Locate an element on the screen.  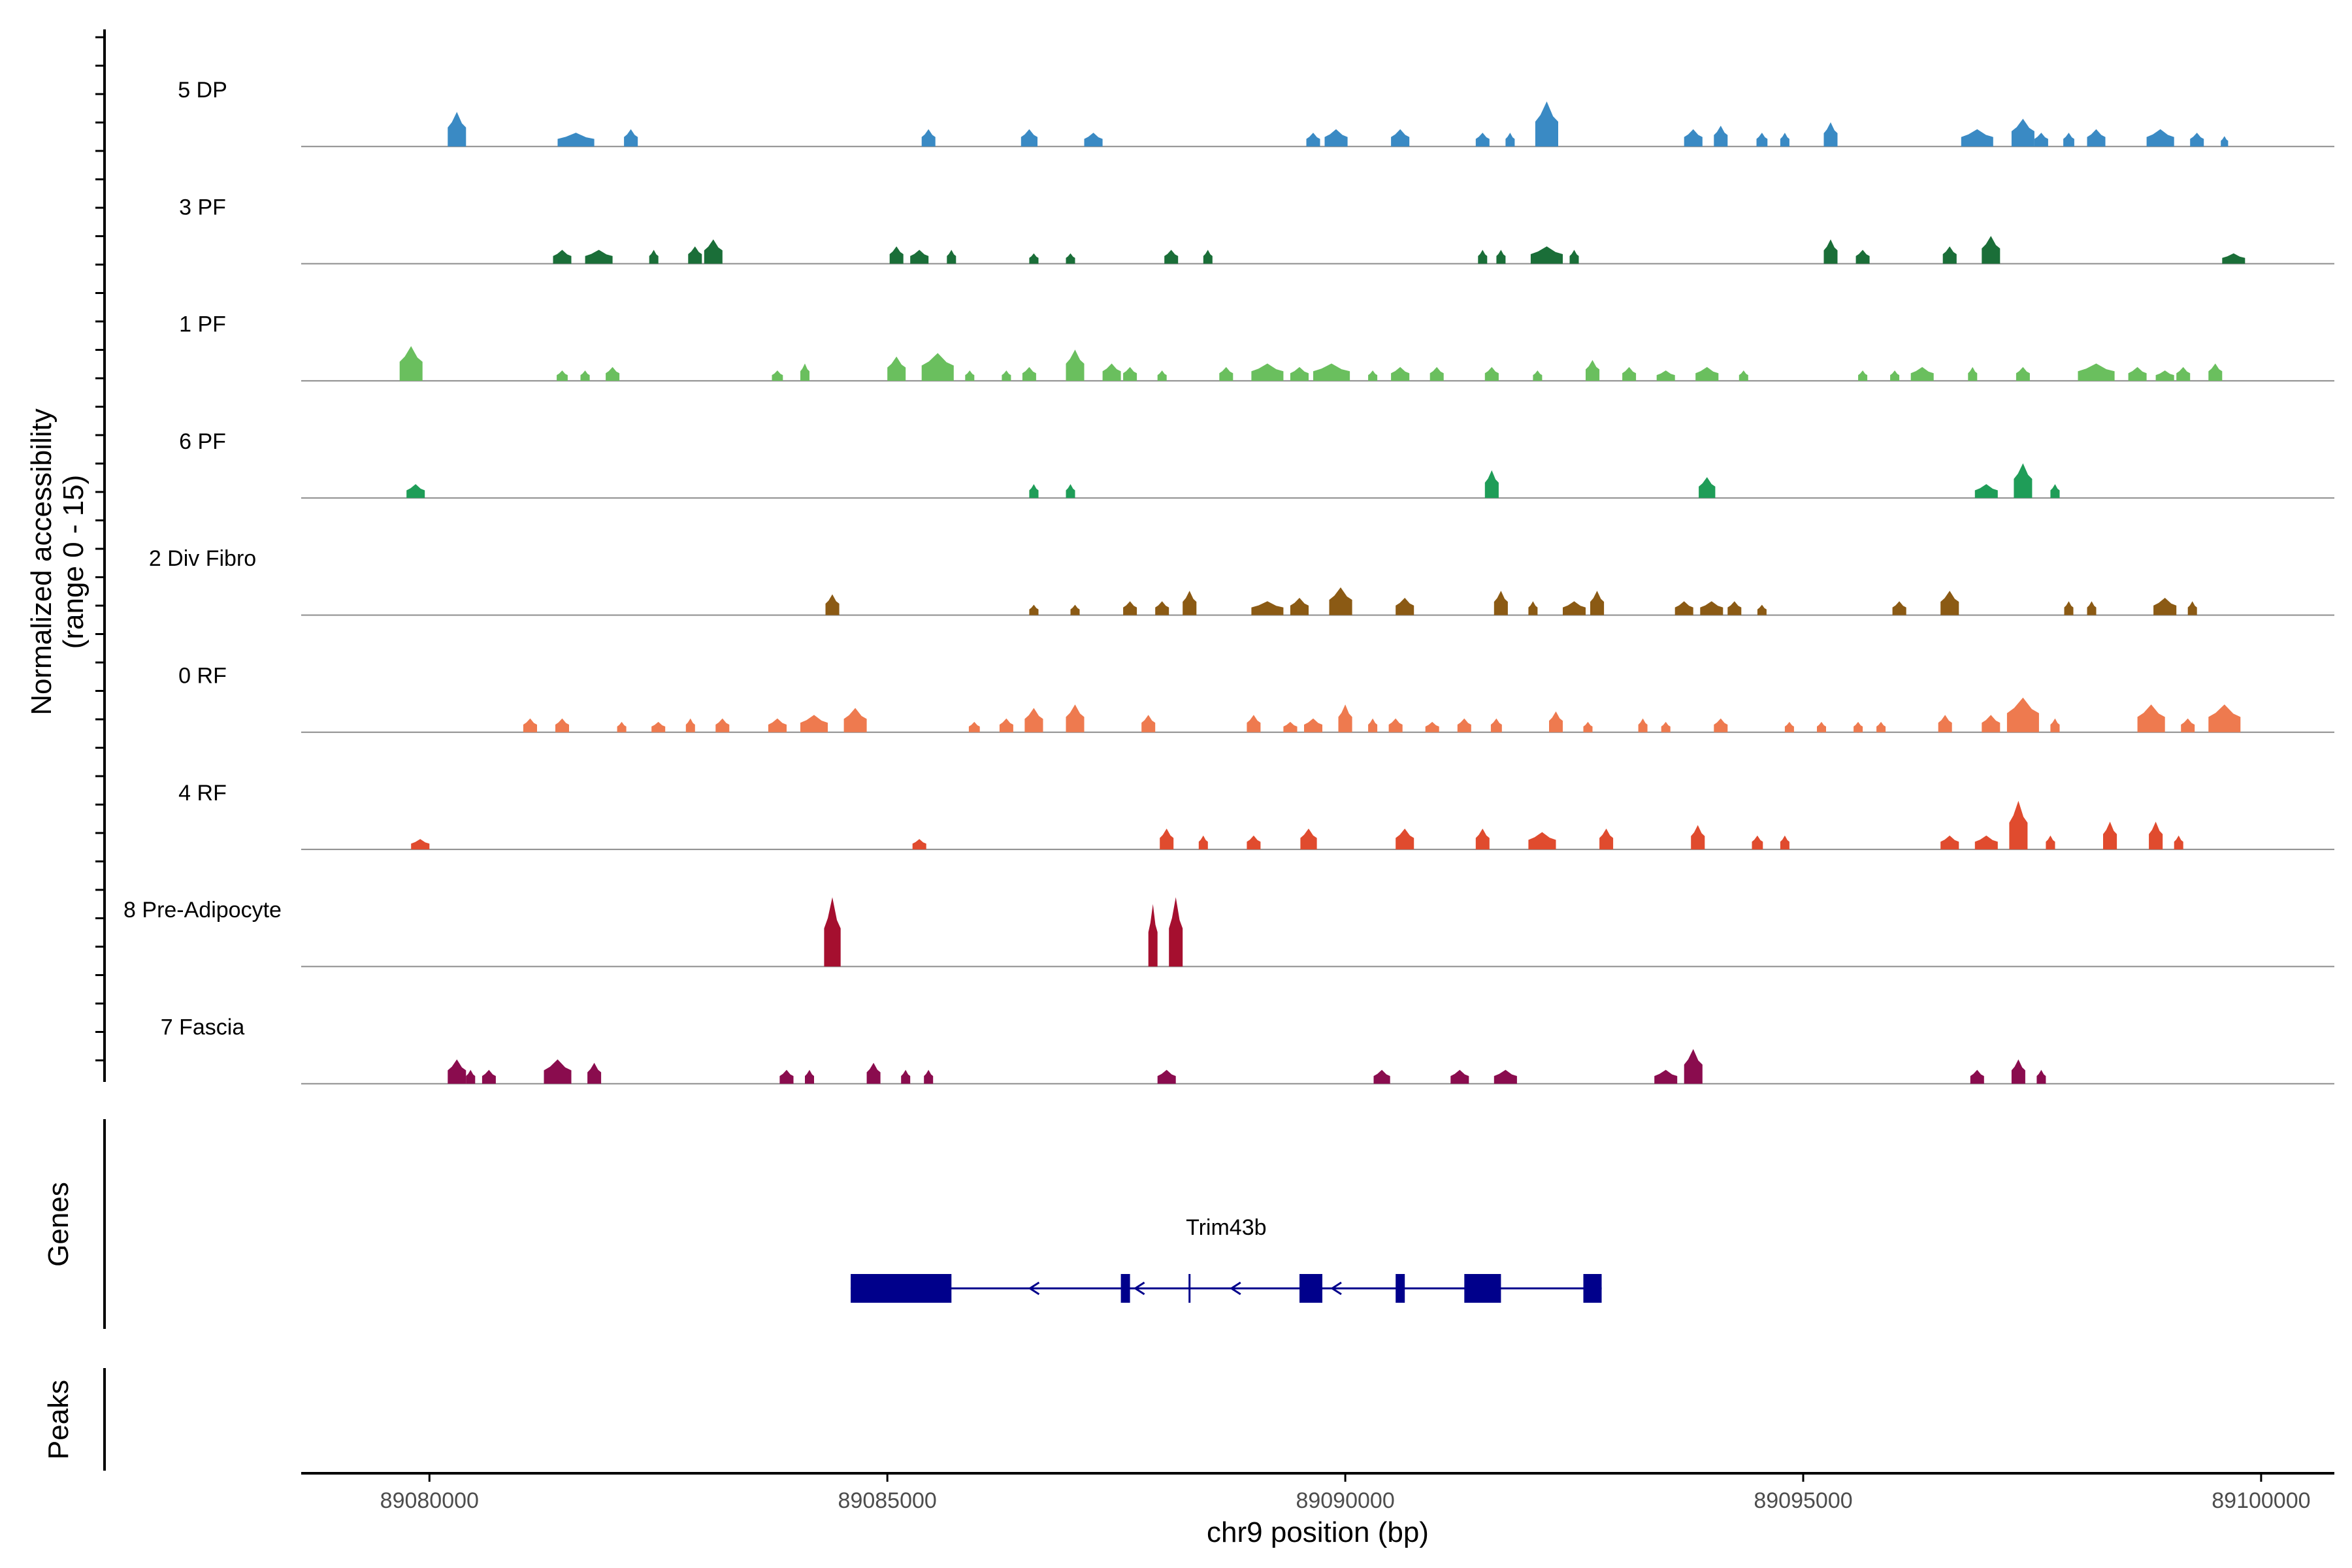
track-1-pf: 1 PF is located at coordinates (1256, 347).